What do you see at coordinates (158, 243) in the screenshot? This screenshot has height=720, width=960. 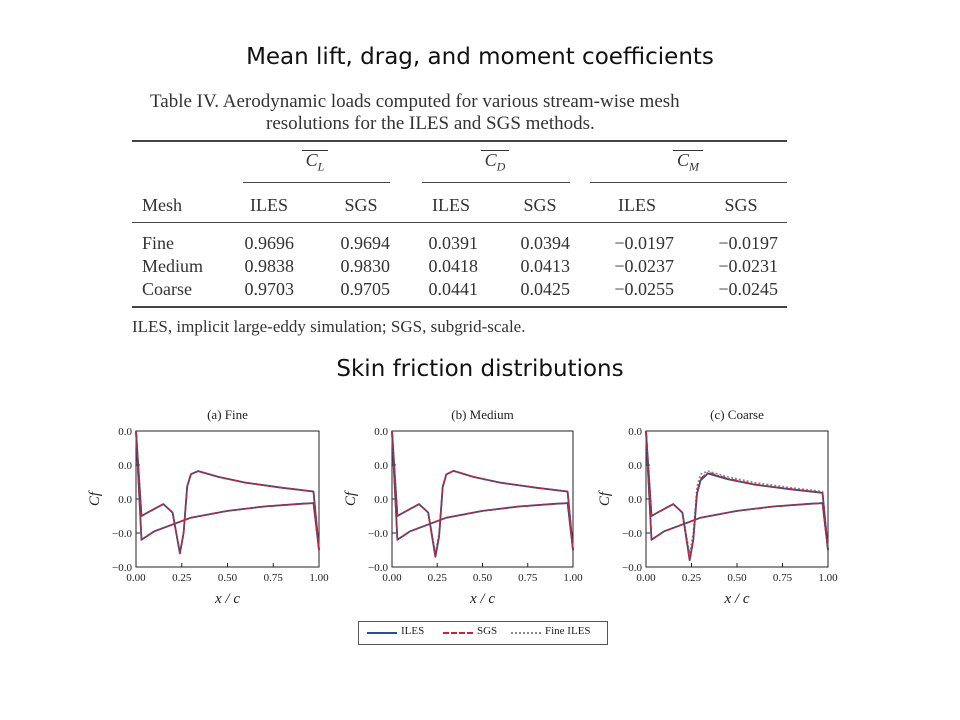 I see `row-mesh-label: Fine` at bounding box center [158, 243].